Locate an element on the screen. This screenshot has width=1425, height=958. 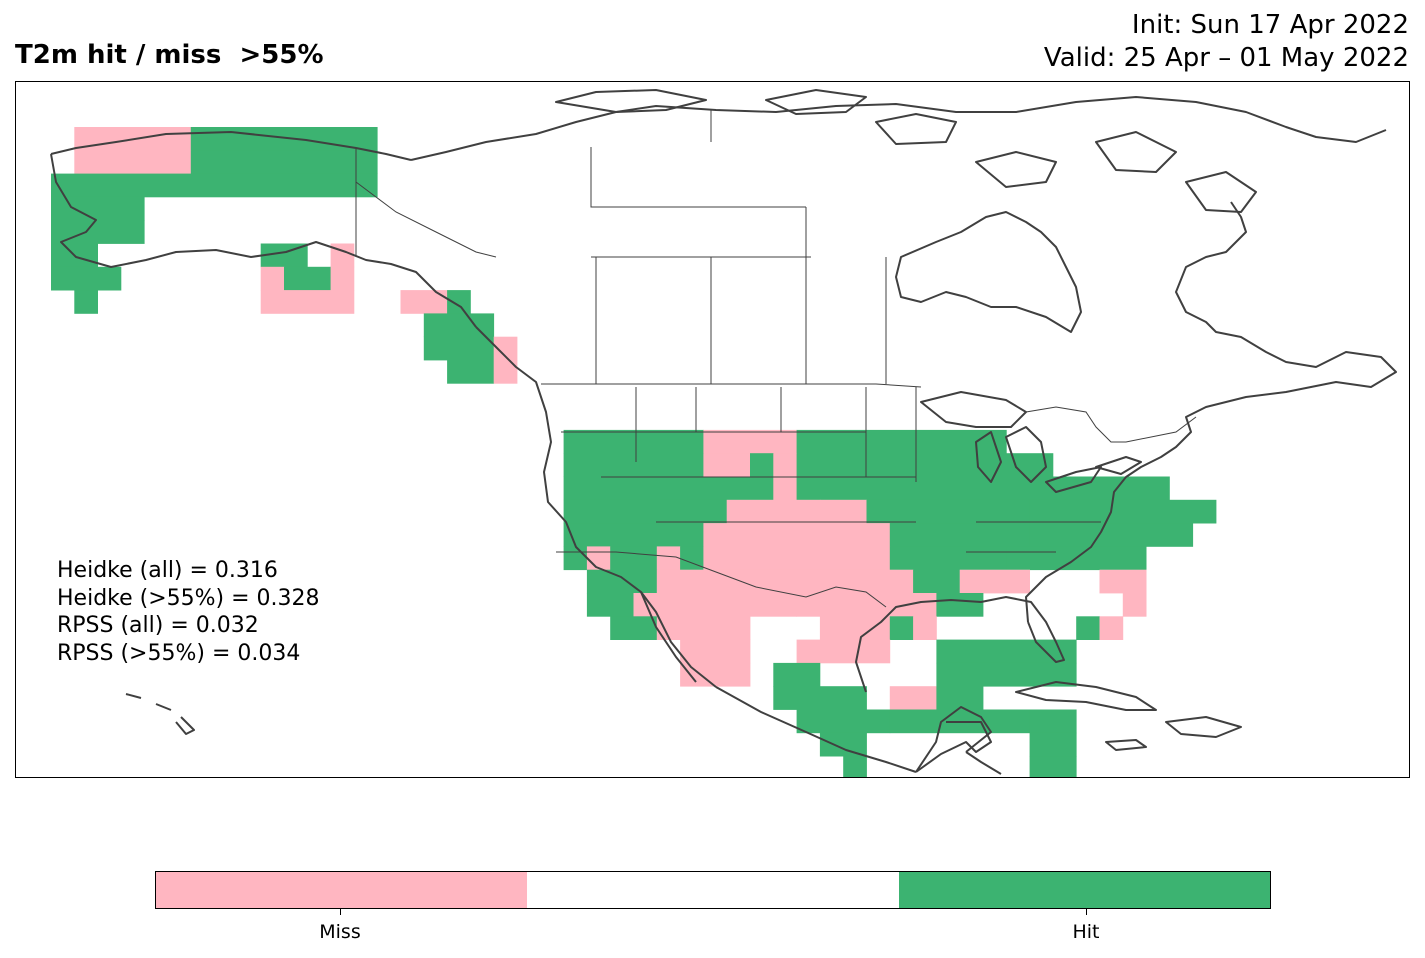
score-heidke-all: Heidke (all) = 0.316 is located at coordinates (167, 570).